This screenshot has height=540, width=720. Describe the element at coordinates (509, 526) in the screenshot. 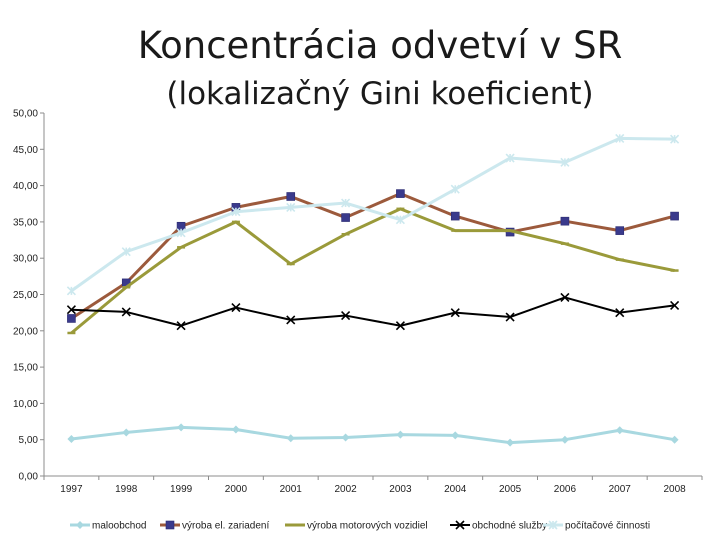

I see `legend-label: obchodné služby` at that location.